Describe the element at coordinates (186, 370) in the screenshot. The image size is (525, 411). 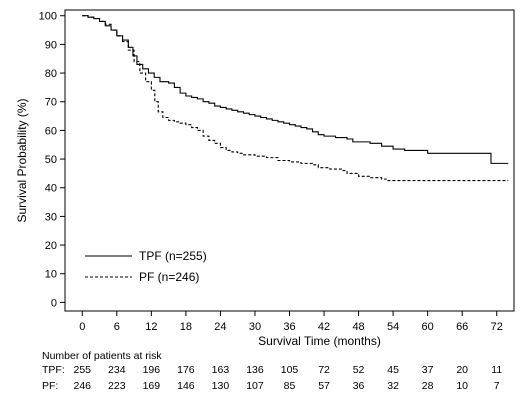
I see `risk-count: 176` at that location.